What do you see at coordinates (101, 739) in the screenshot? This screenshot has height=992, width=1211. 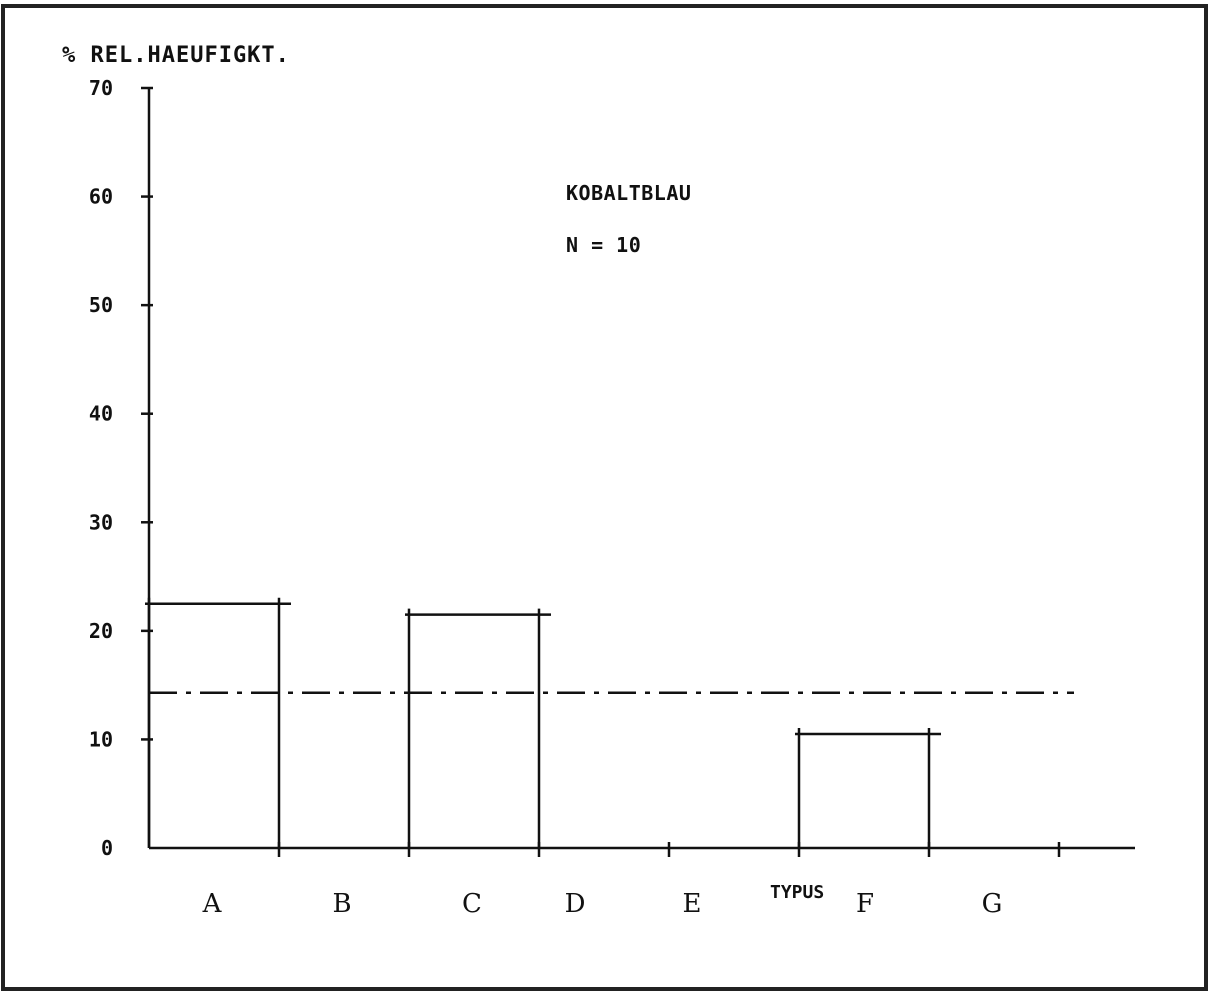 I see `y-tick-label-10: 10` at bounding box center [101, 739].